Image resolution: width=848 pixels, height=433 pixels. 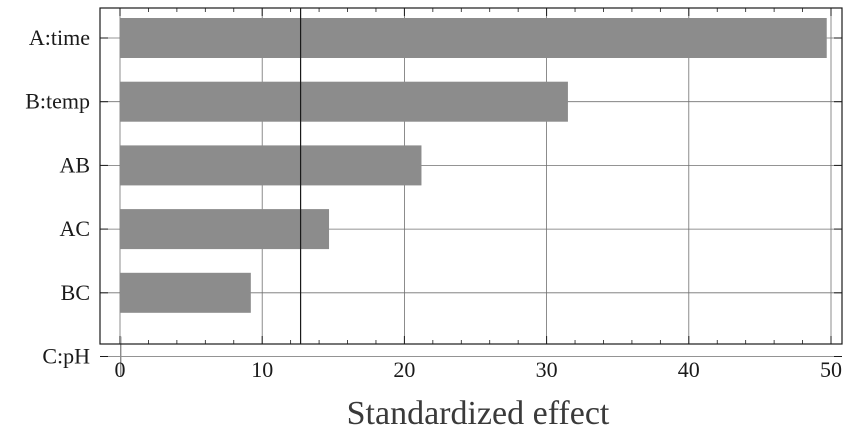 I want to click on x-tick-label: 0, so click(x=120, y=369).